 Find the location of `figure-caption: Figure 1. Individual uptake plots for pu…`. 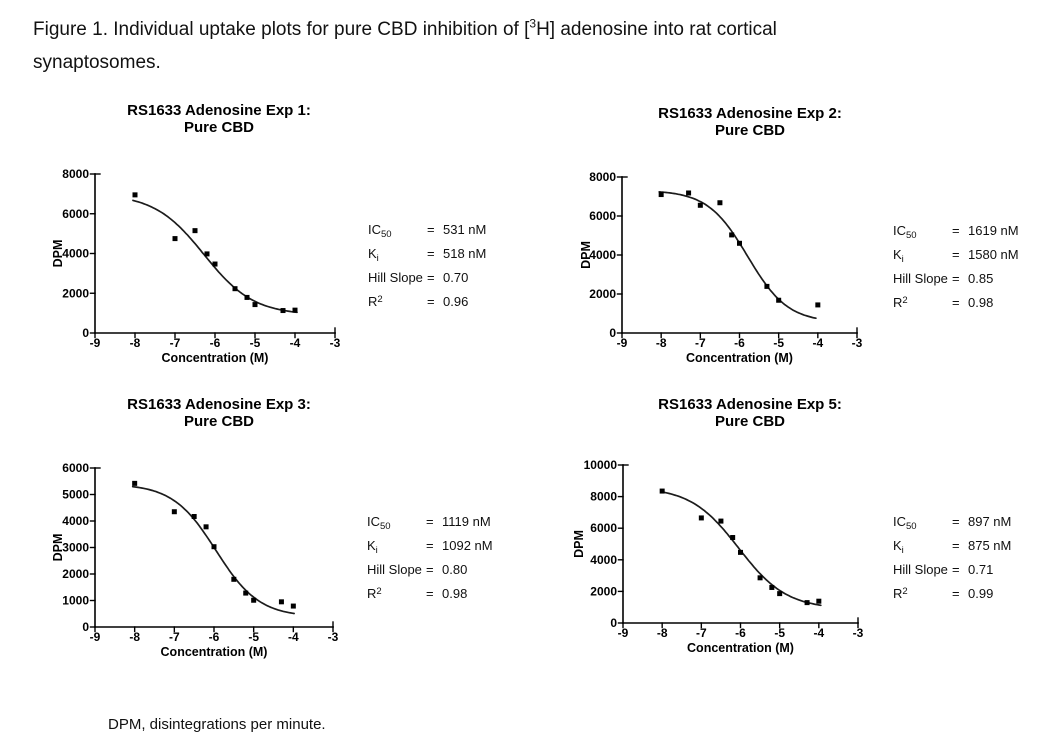

figure-caption: Figure 1. Individual uptake plots for pu… is located at coordinates (483, 43).